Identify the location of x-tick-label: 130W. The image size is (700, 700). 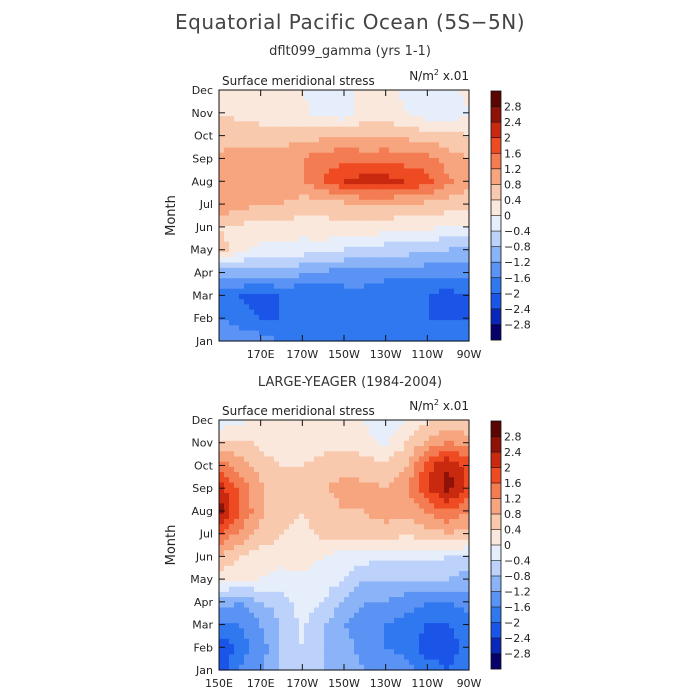
(386, 354).